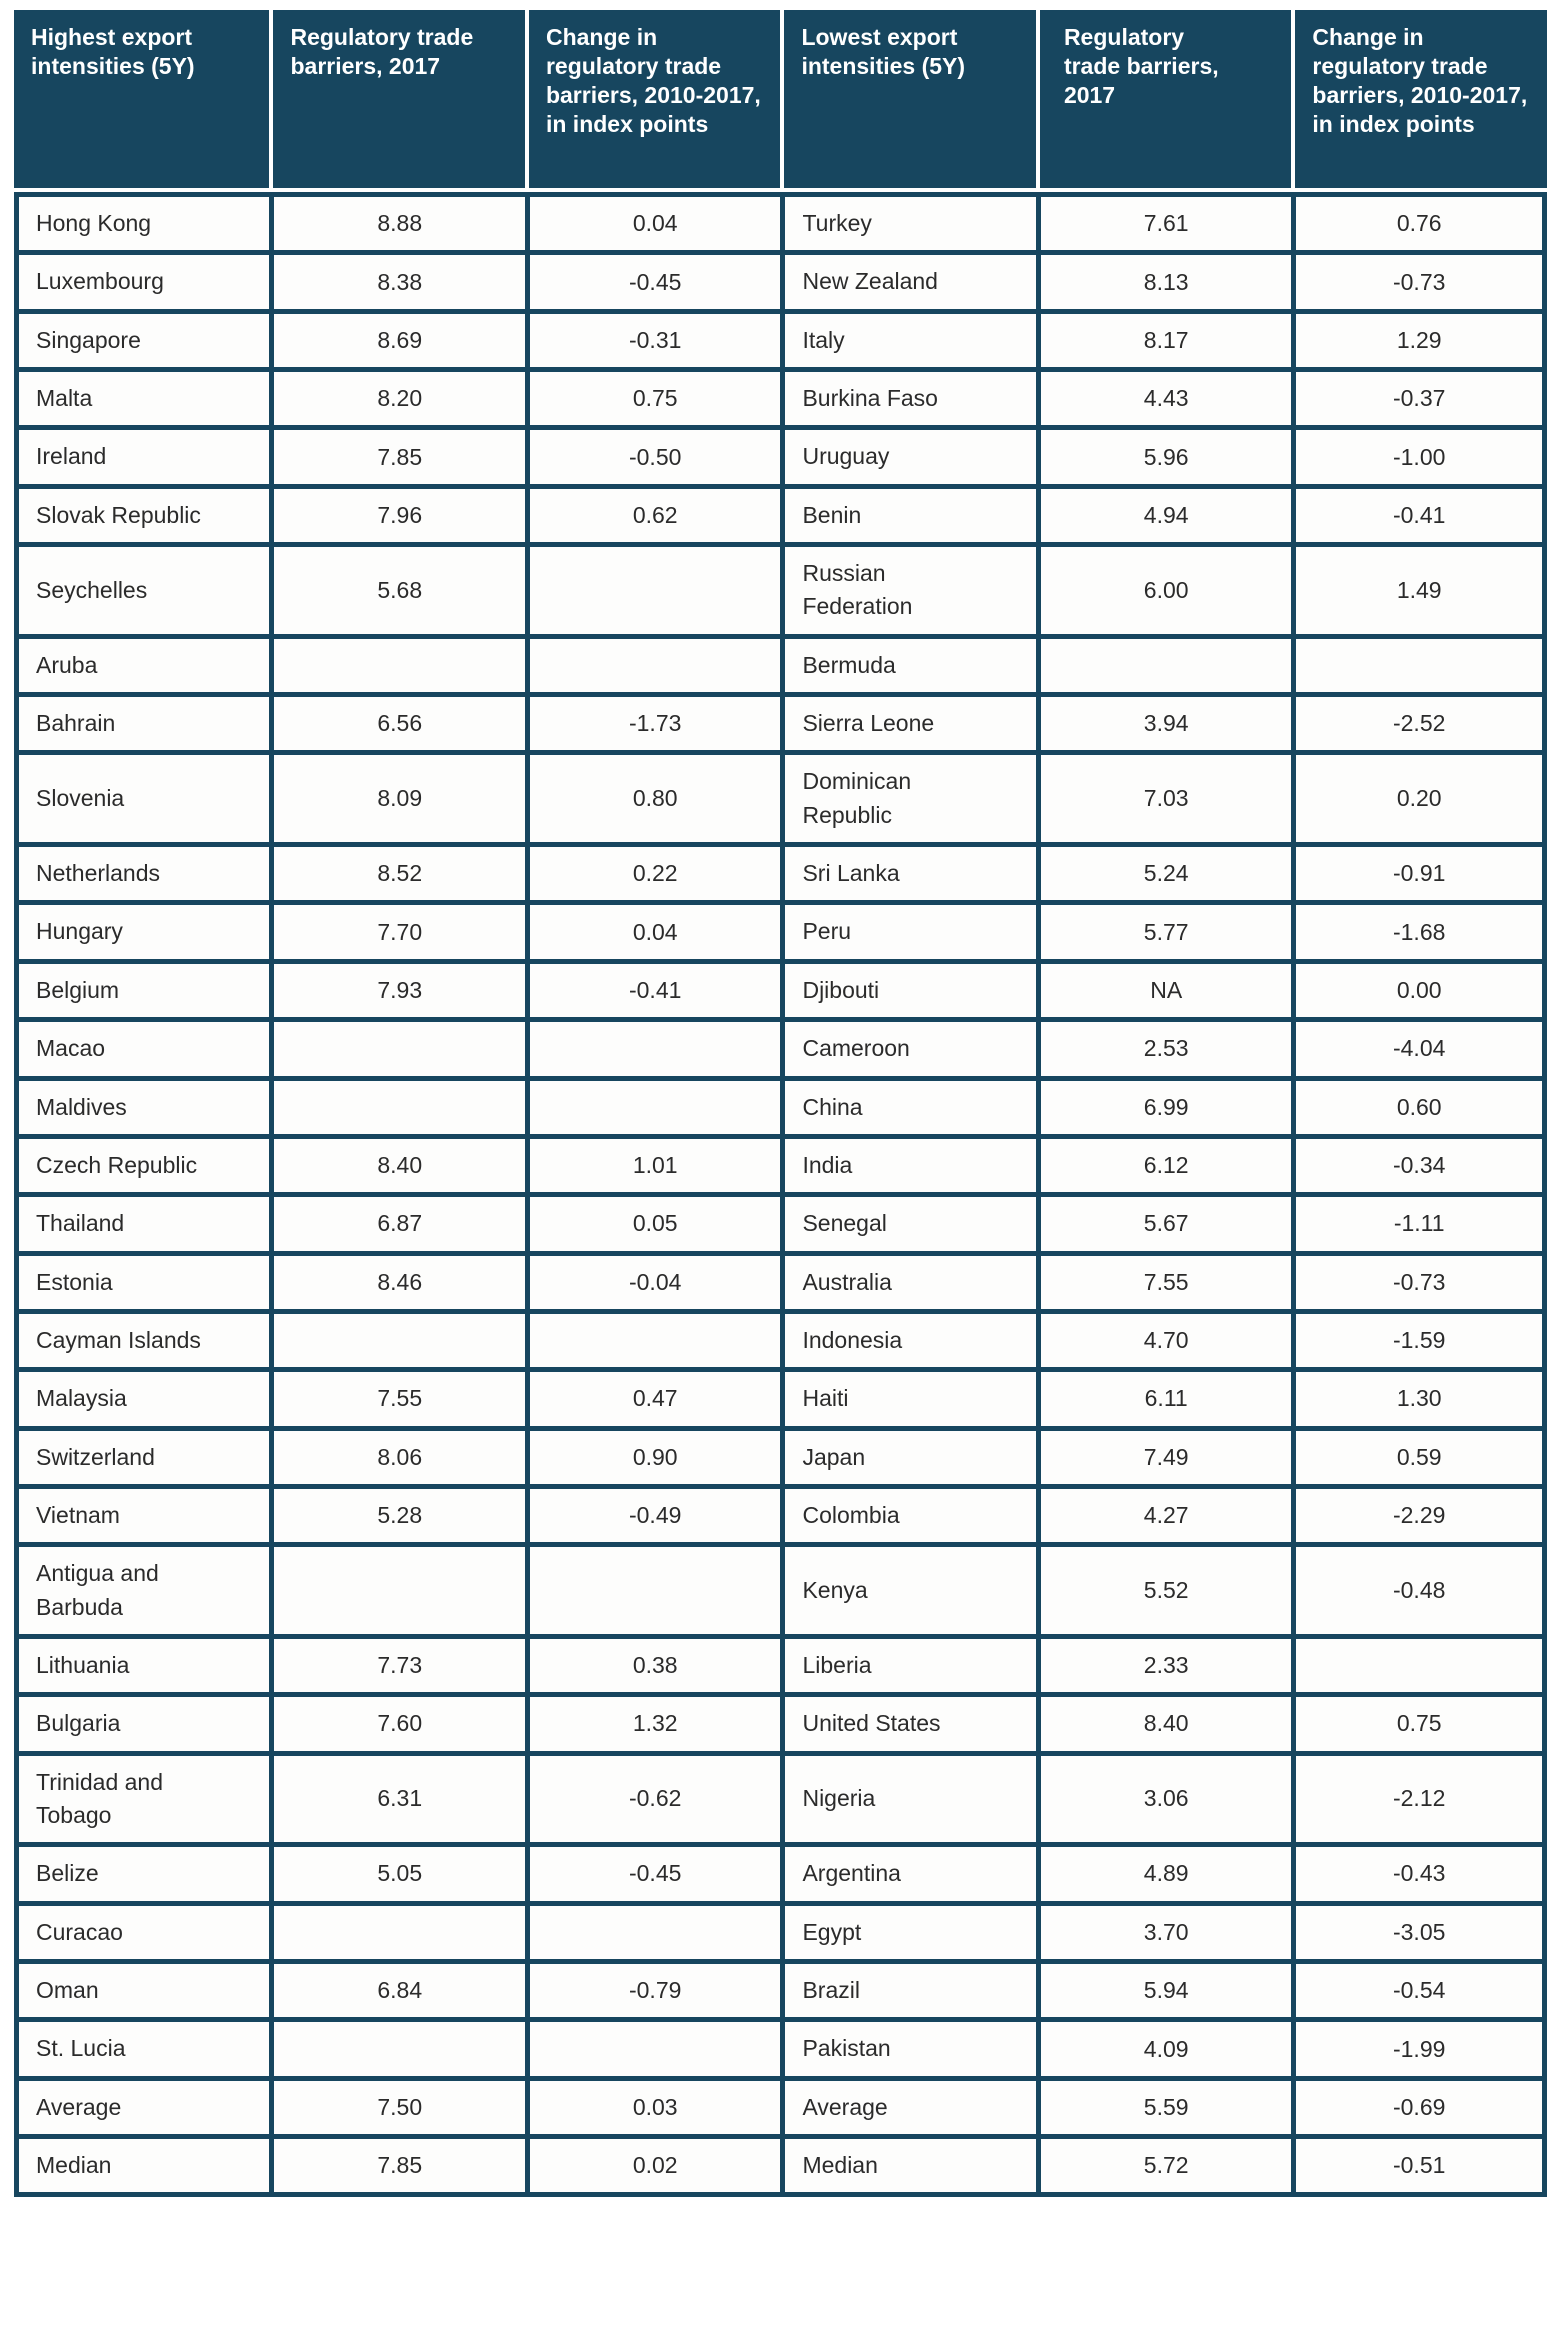 The image size is (1554, 2325). What do you see at coordinates (142, 1801) in the screenshot?
I see `country-cell: Trinidad and Tobago` at bounding box center [142, 1801].